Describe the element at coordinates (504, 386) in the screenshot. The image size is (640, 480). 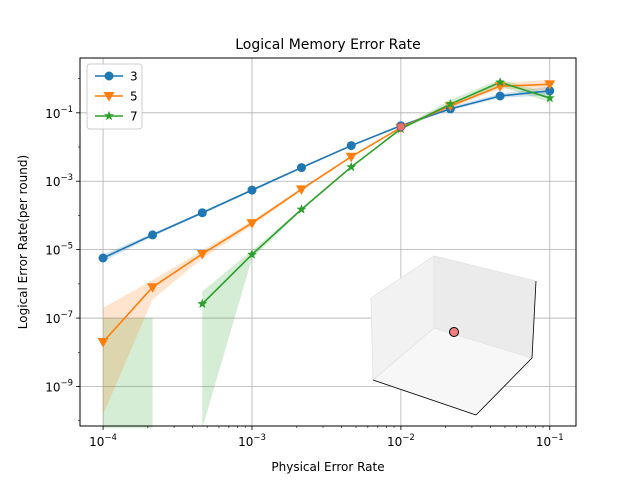
I see `inset-axis-y` at that location.